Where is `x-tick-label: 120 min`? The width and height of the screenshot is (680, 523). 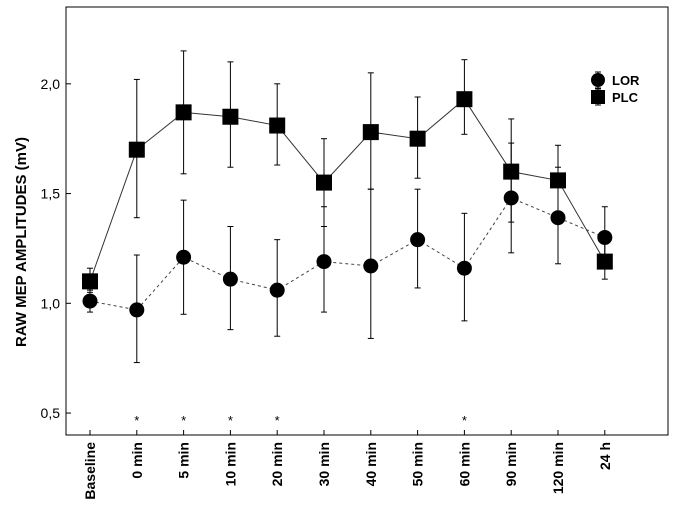 x-tick-label: 120 min is located at coordinates (558, 468).